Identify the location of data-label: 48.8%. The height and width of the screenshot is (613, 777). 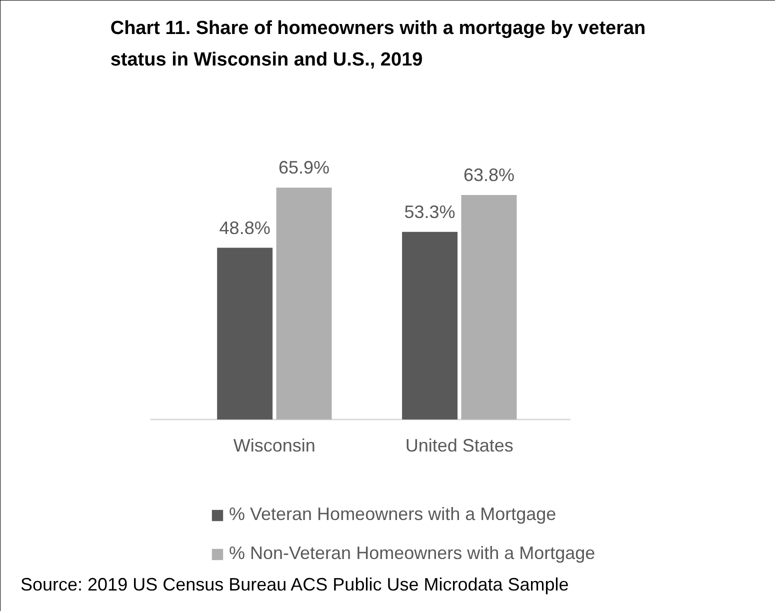
(244, 228).